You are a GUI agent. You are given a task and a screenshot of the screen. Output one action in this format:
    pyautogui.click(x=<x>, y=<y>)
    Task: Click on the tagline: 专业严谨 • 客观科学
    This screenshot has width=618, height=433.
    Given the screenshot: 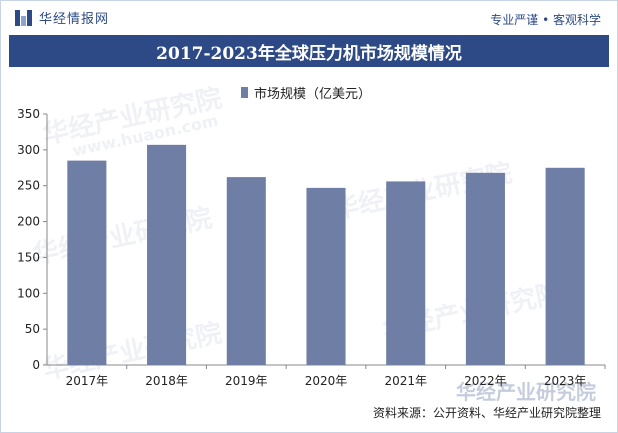 What is the action you would take?
    pyautogui.click(x=545, y=20)
    